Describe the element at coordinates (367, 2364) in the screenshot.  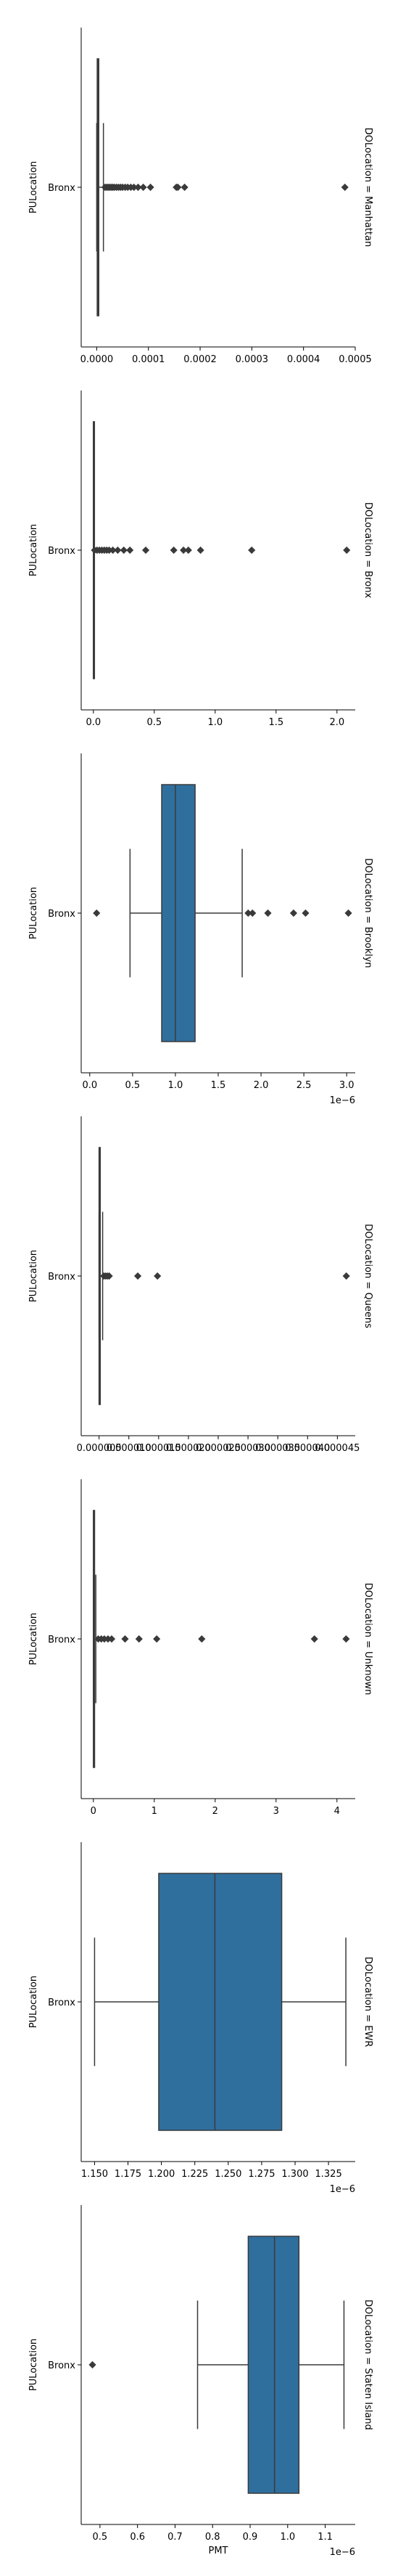
I see `facet-title: DOLocation = Staten Island` at that location.